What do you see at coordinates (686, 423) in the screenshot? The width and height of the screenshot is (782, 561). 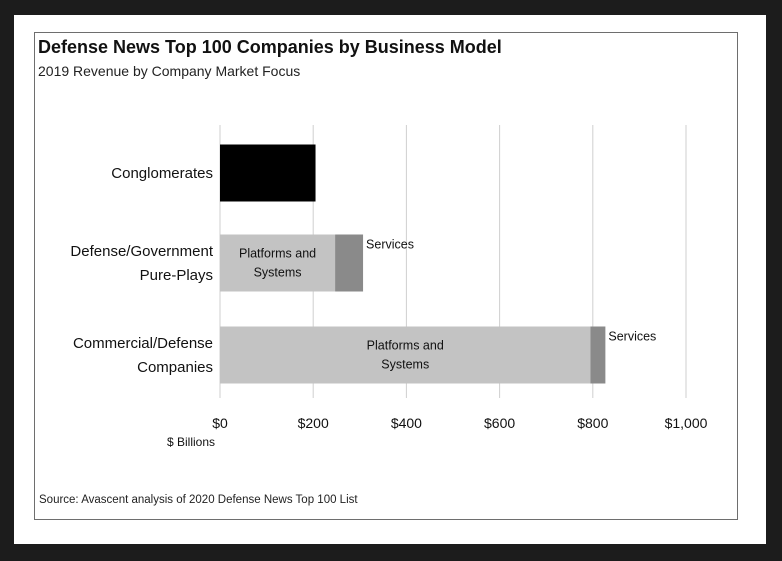 I see `tick-label: $1,000` at bounding box center [686, 423].